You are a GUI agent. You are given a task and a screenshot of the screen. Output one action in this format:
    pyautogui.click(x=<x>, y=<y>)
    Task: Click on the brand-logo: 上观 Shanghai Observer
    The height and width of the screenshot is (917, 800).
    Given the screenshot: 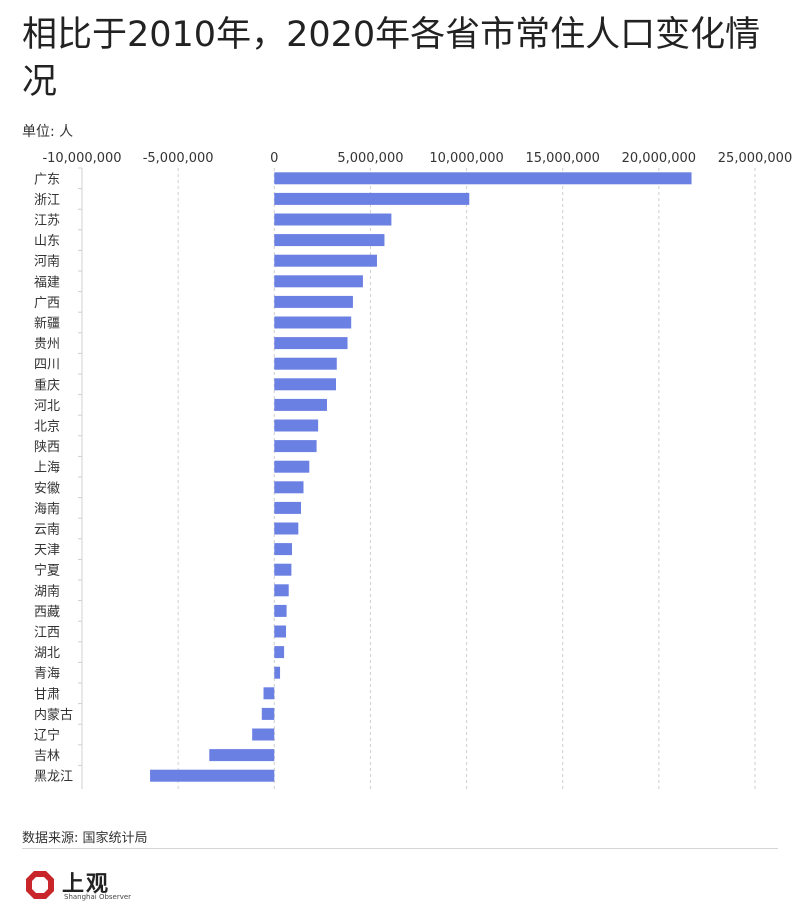 What is the action you would take?
    pyautogui.click(x=92, y=886)
    